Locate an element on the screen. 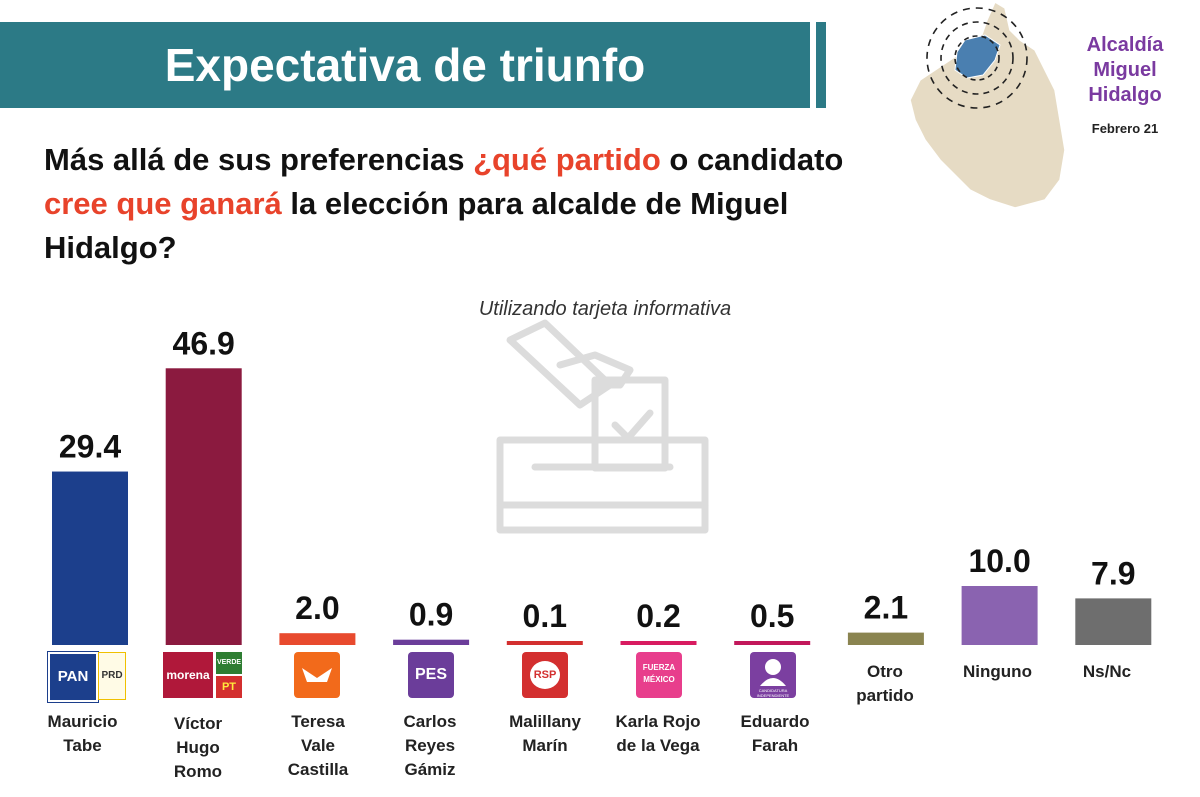 The width and height of the screenshot is (1200, 797). category-label-1: Víctor Hugo Romo is located at coordinates (198, 747).